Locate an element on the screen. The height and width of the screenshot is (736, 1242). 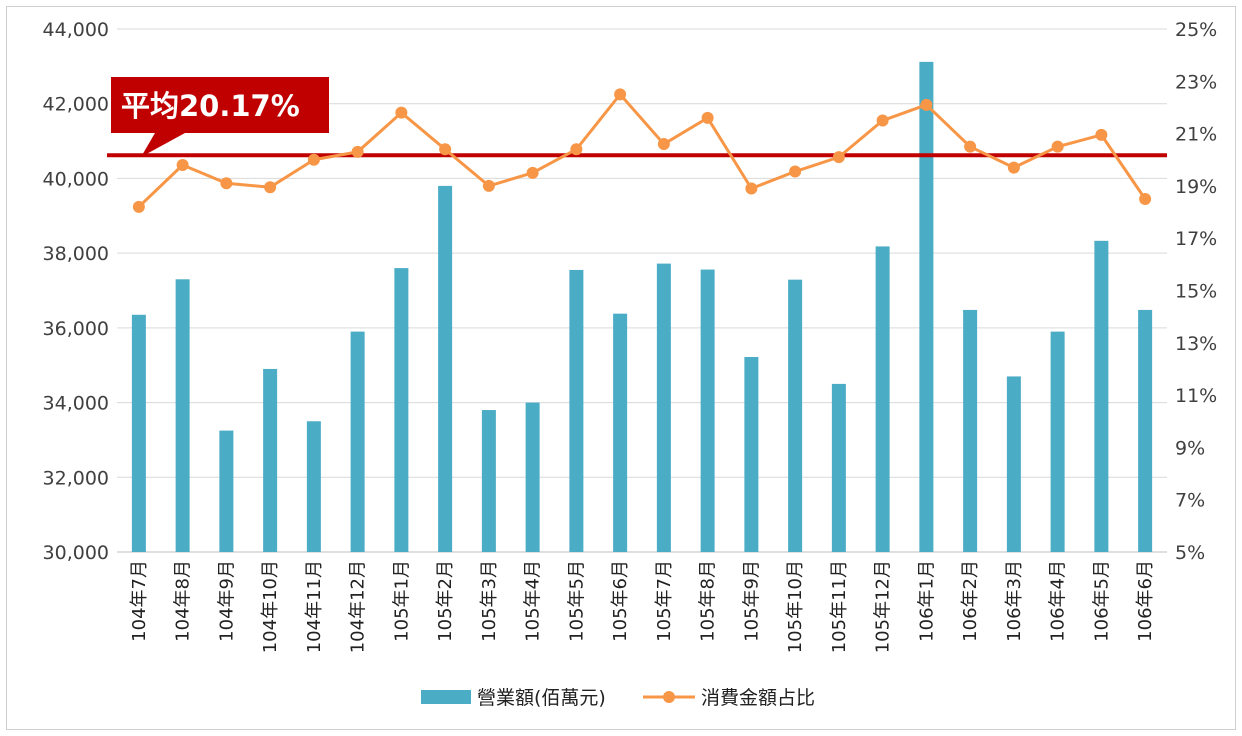
x-category-label: 104年11月 is located at coordinates (314, 606).